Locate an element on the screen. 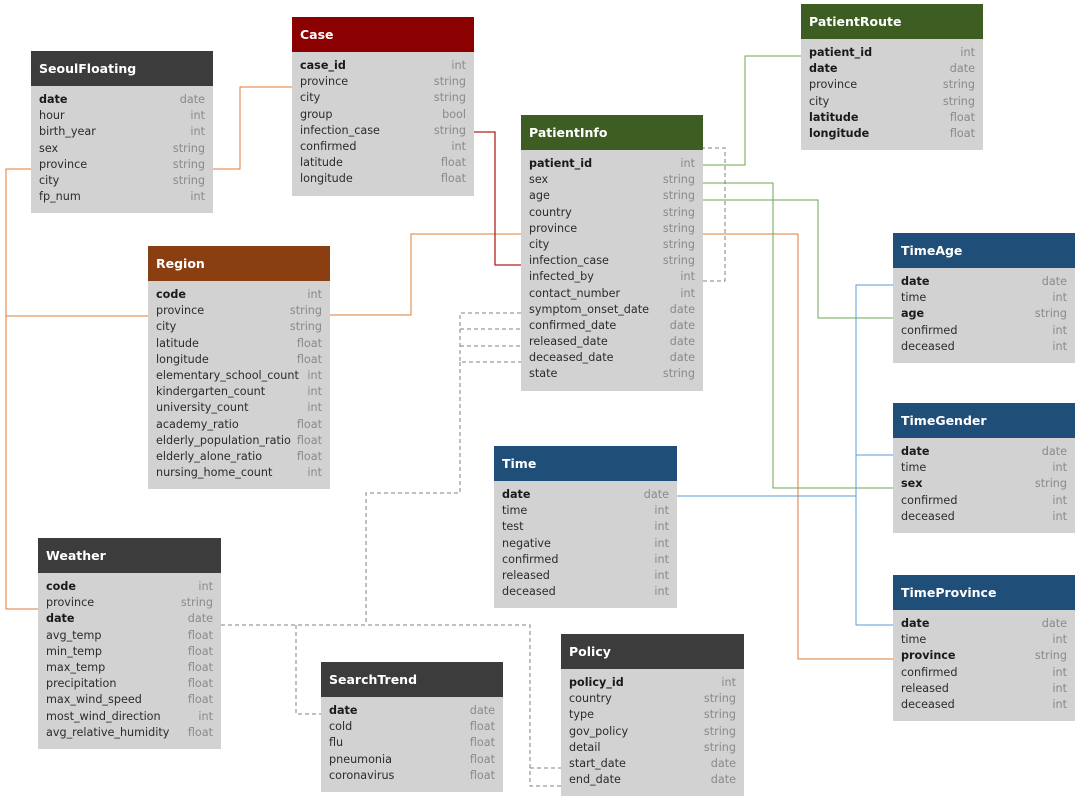 The image size is (1084, 802). column-name: patient_id is located at coordinates (841, 52).